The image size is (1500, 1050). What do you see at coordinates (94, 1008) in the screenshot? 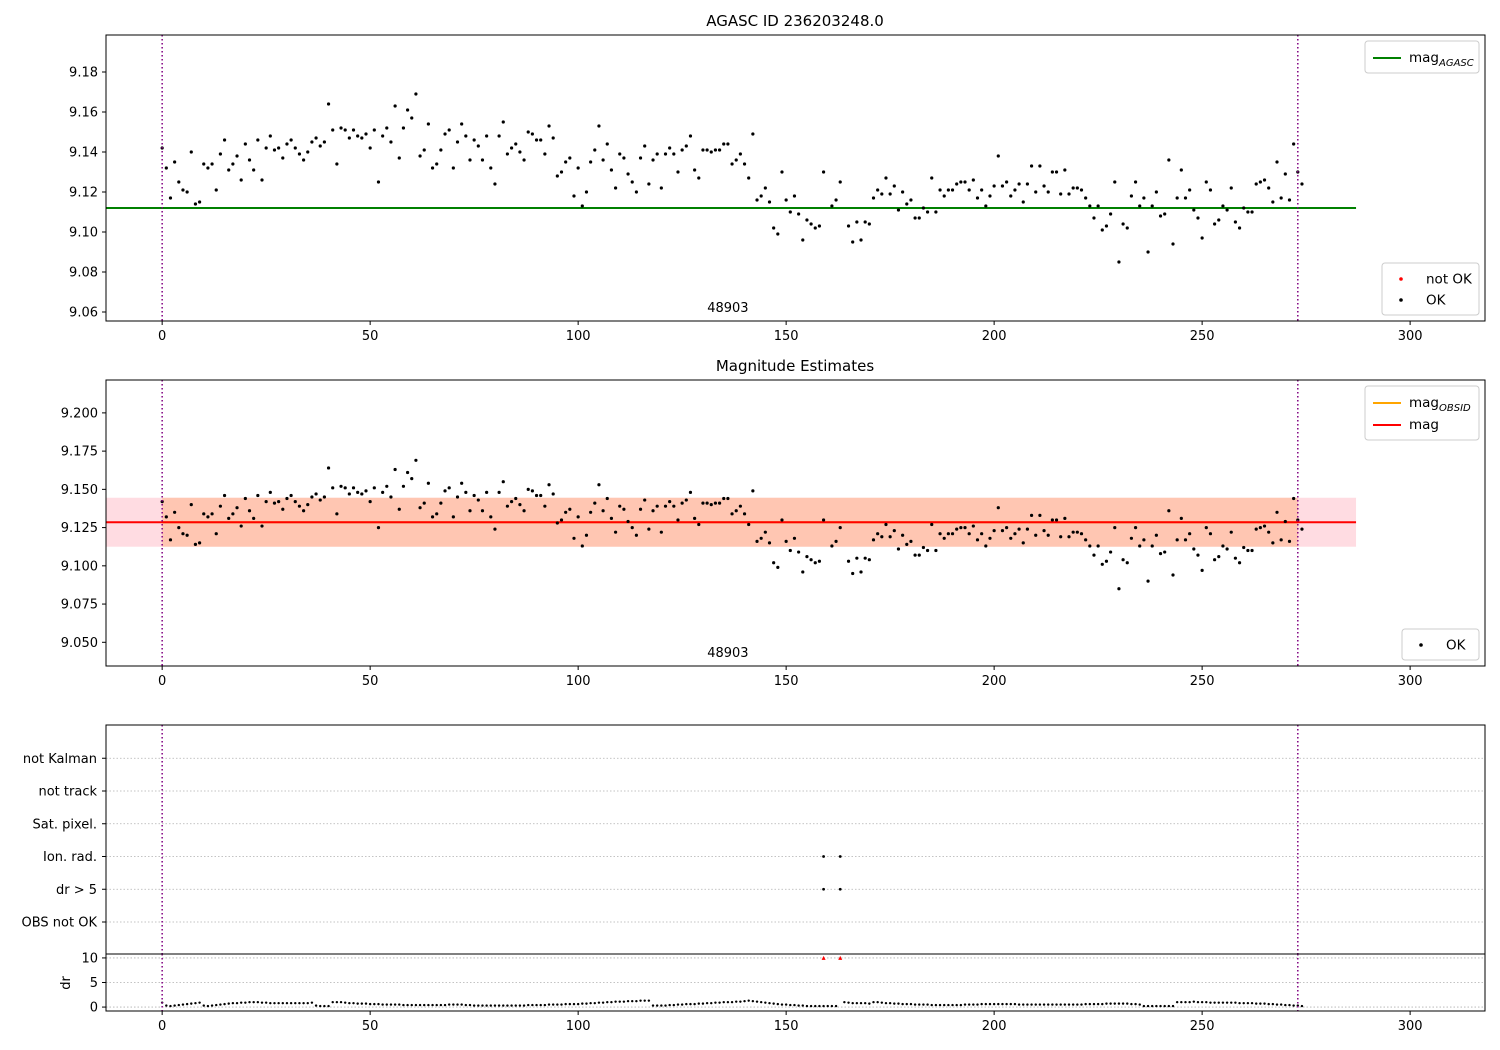
I see `y-tick-label: 0` at bounding box center [94, 1008].